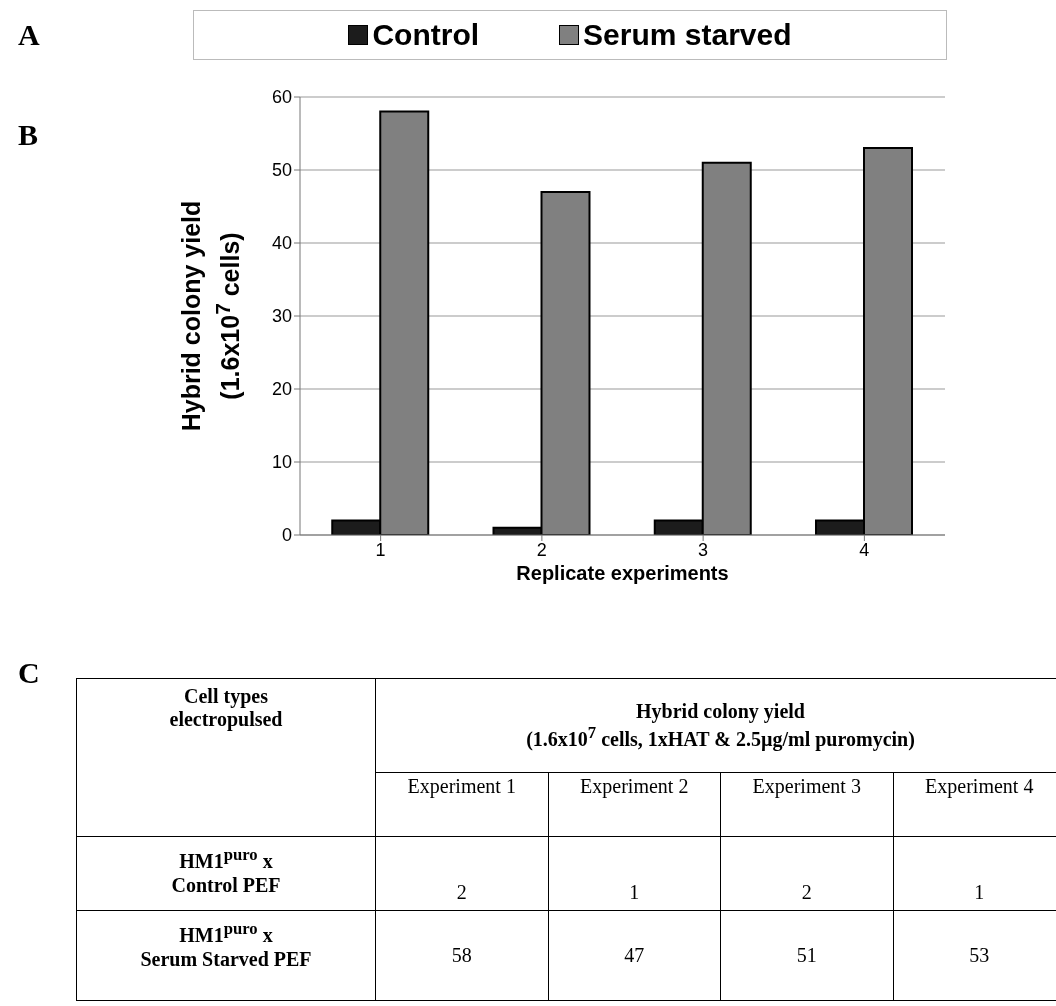 The height and width of the screenshot is (1006, 1056). Describe the element at coordinates (29, 35) in the screenshot. I see `text: A` at that location.